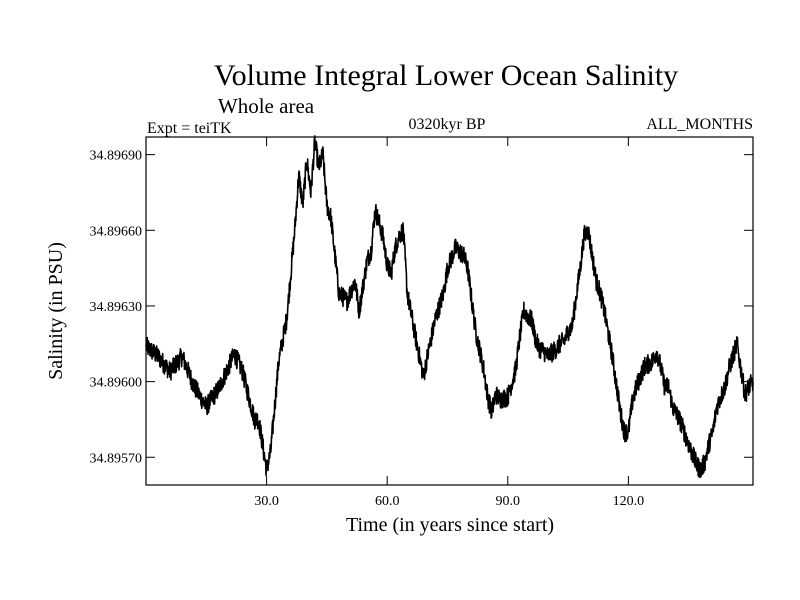  What do you see at coordinates (447, 124) in the screenshot?
I see `period-label: 0320kyr BP` at bounding box center [447, 124].